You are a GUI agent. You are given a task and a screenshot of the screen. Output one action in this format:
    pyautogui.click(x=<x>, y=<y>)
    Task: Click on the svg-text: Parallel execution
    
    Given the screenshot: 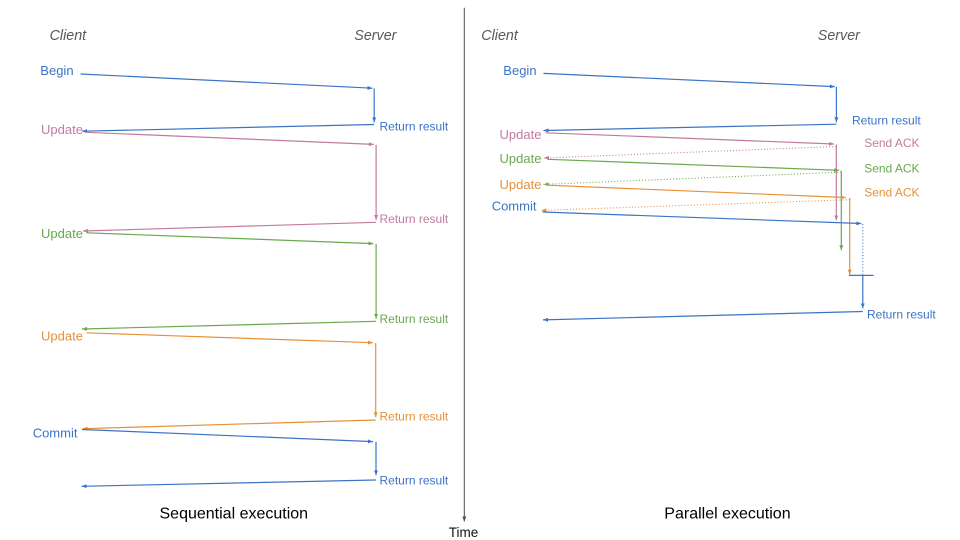 What is the action you would take?
    pyautogui.click(x=727, y=514)
    